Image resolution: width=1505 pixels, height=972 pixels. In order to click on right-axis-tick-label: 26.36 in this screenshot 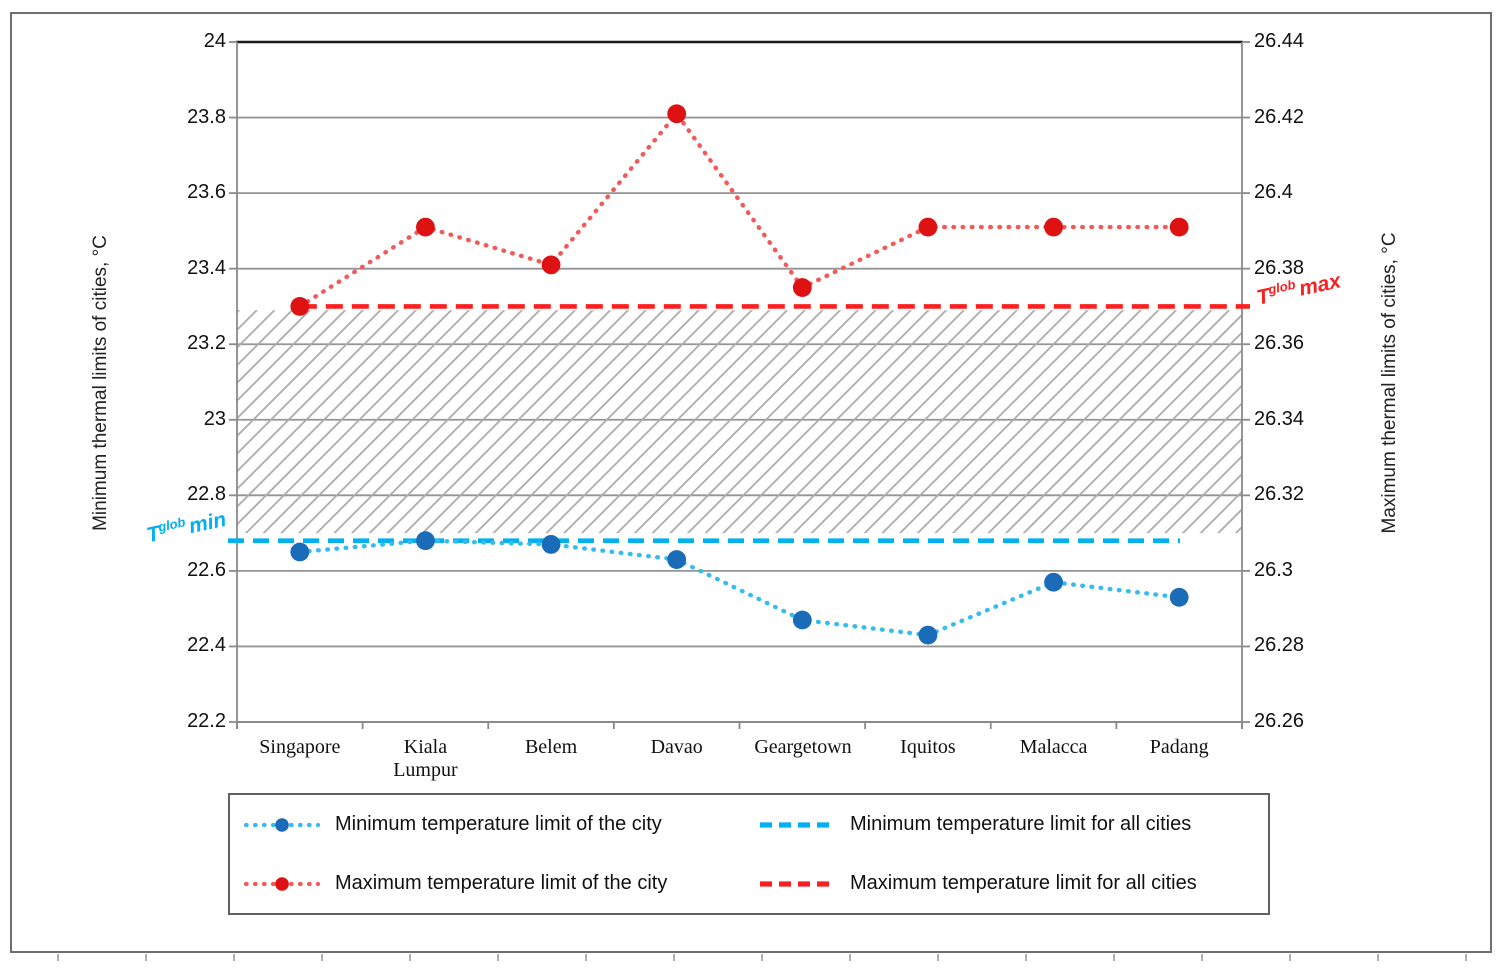, I will do `click(1279, 343)`.